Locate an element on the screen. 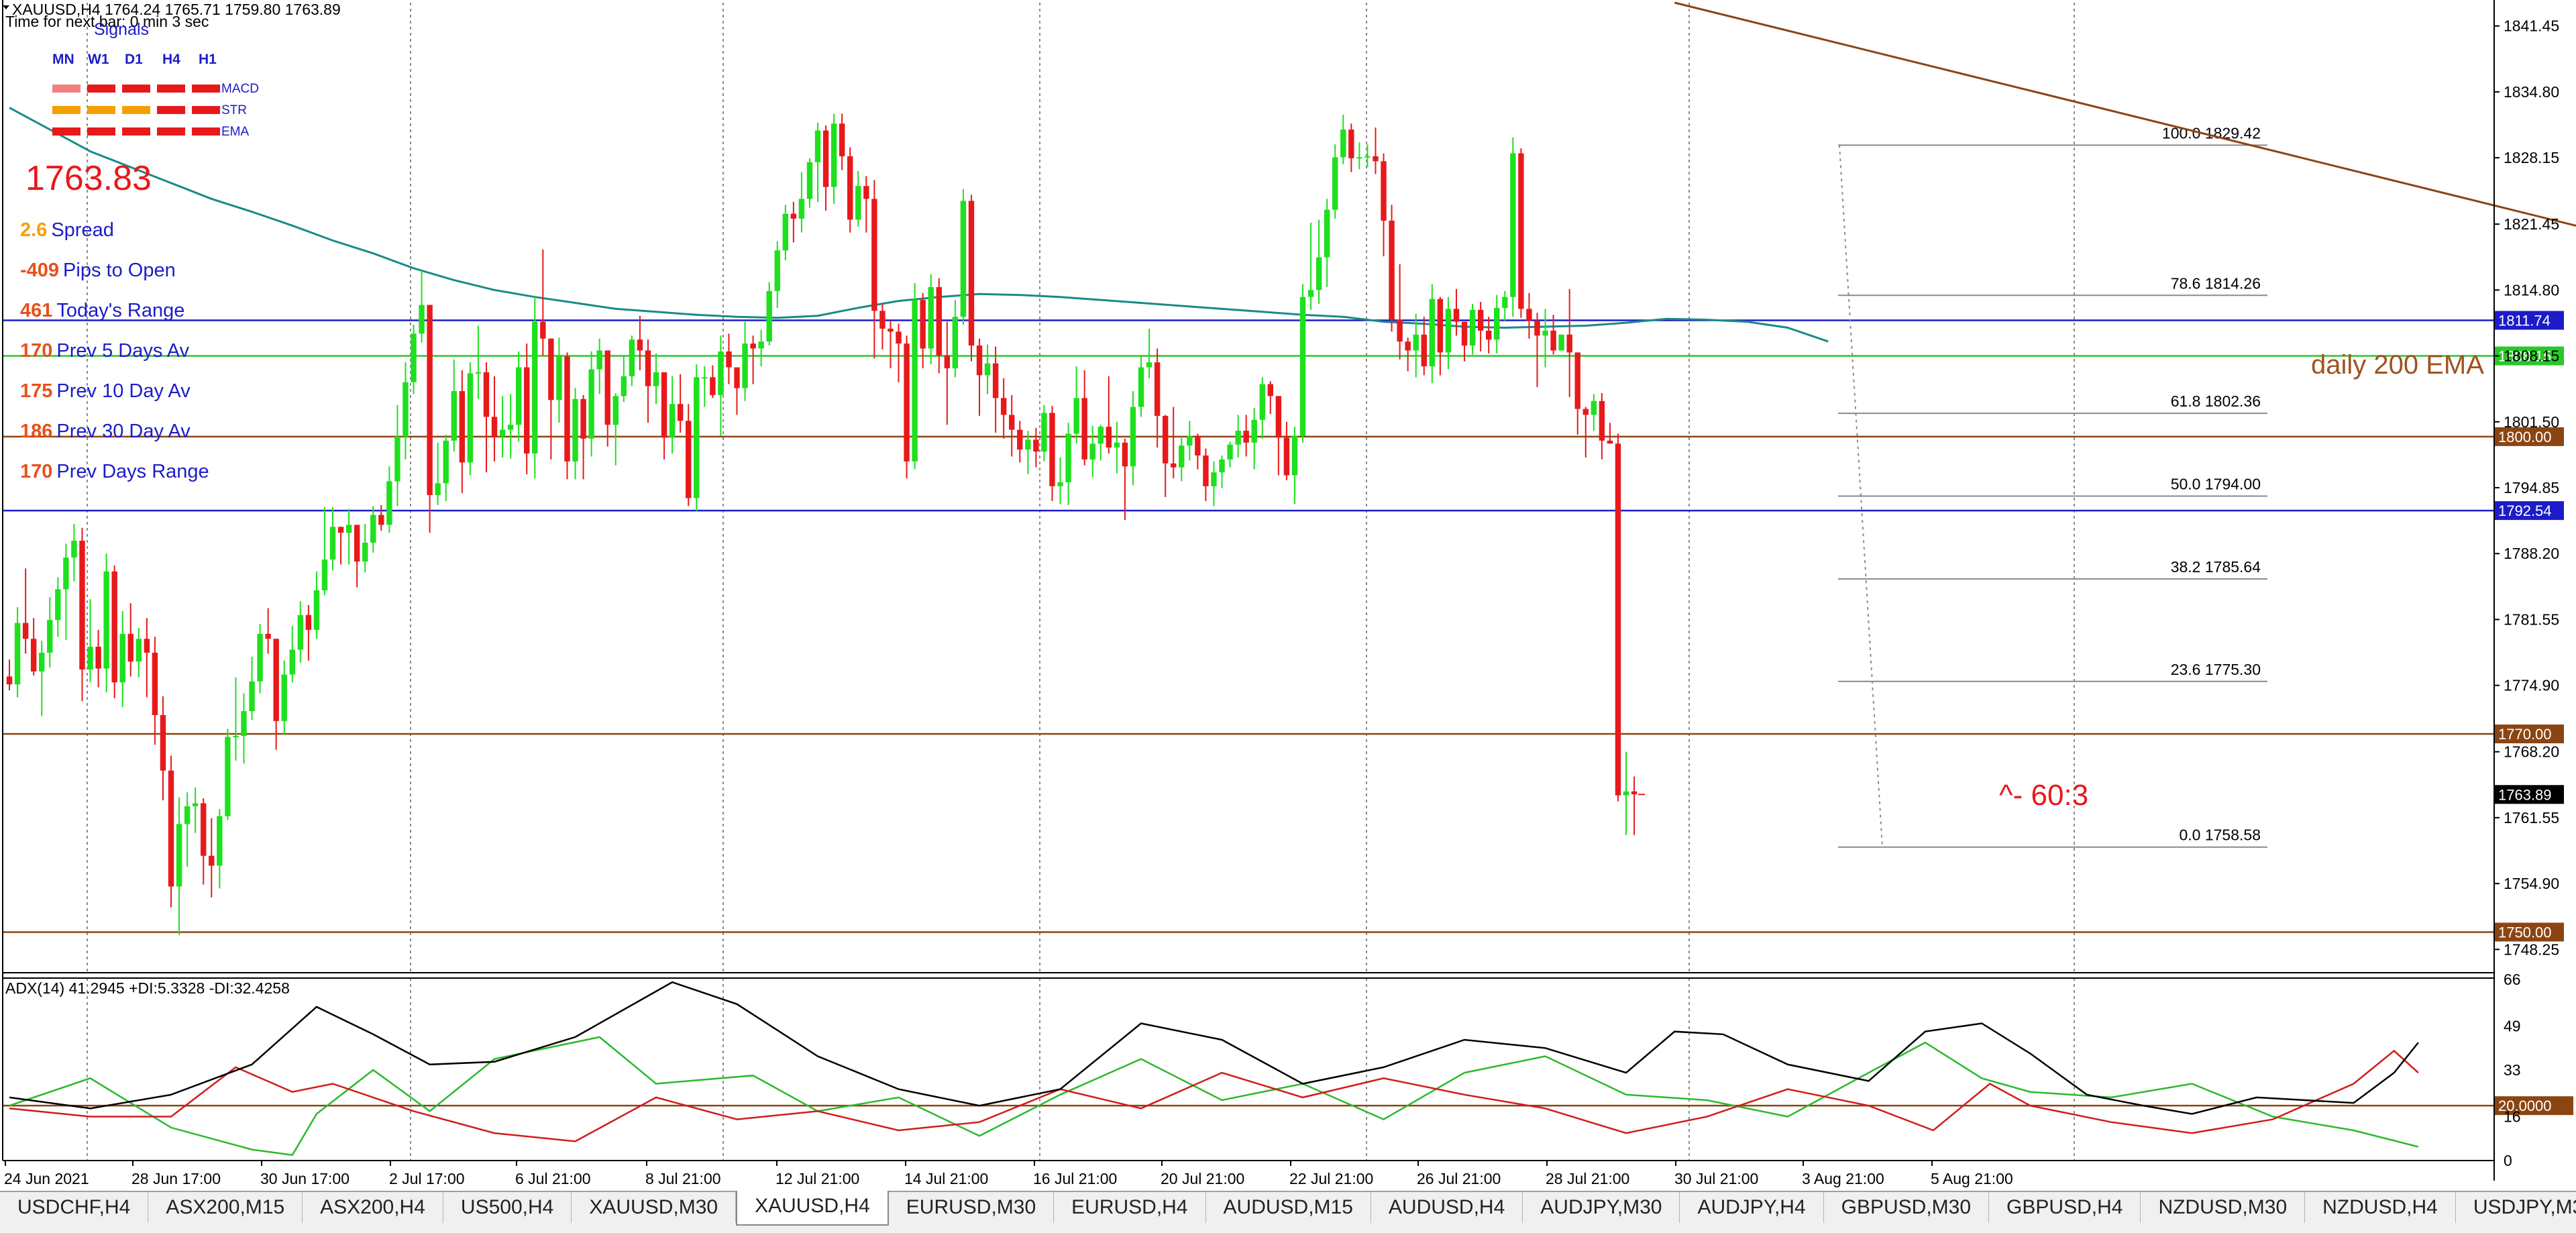 The height and width of the screenshot is (1233, 2576). signal-row-label: EMA is located at coordinates (235, 132).